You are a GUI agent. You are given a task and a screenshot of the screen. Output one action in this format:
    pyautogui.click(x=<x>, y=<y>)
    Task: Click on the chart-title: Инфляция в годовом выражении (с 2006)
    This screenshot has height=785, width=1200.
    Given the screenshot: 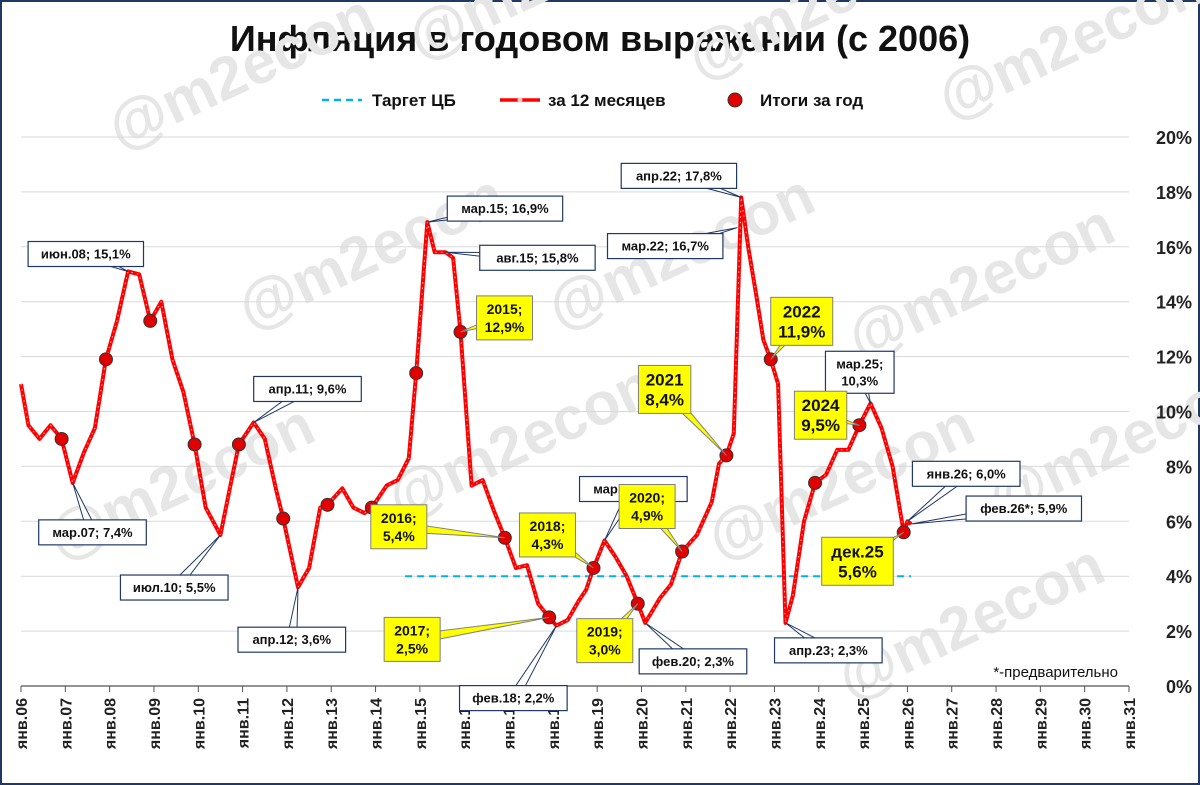 What is the action you would take?
    pyautogui.click(x=600, y=38)
    